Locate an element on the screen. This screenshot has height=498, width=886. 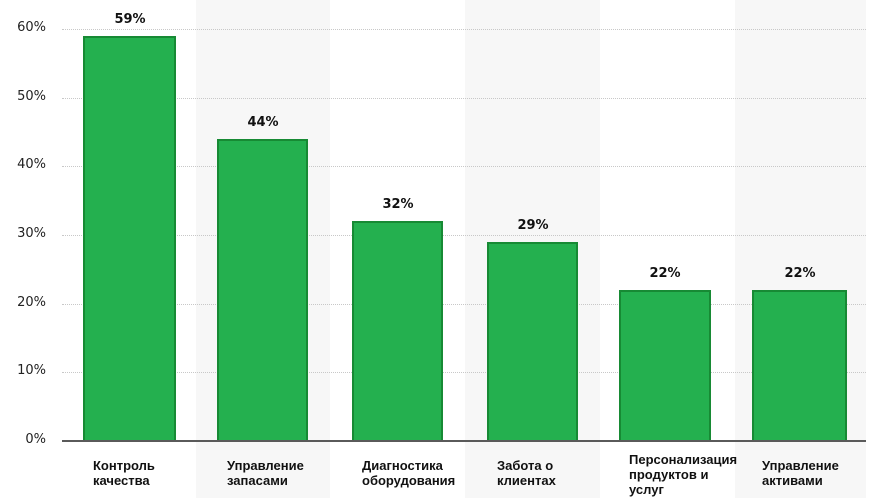
x-category-label: Персонализация продуктов и услуг is located at coordinates (683, 474).